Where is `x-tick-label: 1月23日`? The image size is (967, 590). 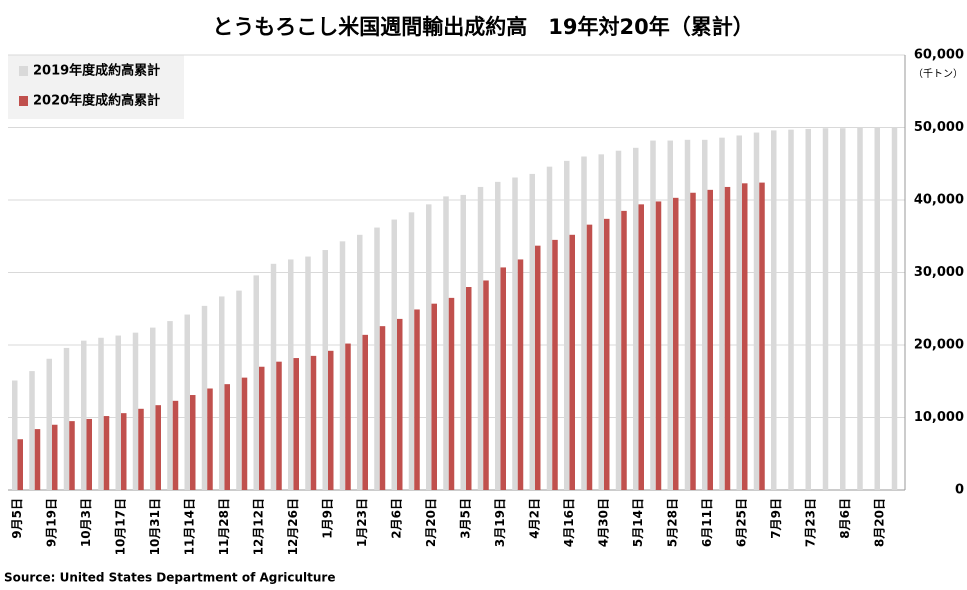
x-tick-label: 1月23日 is located at coordinates (362, 522).